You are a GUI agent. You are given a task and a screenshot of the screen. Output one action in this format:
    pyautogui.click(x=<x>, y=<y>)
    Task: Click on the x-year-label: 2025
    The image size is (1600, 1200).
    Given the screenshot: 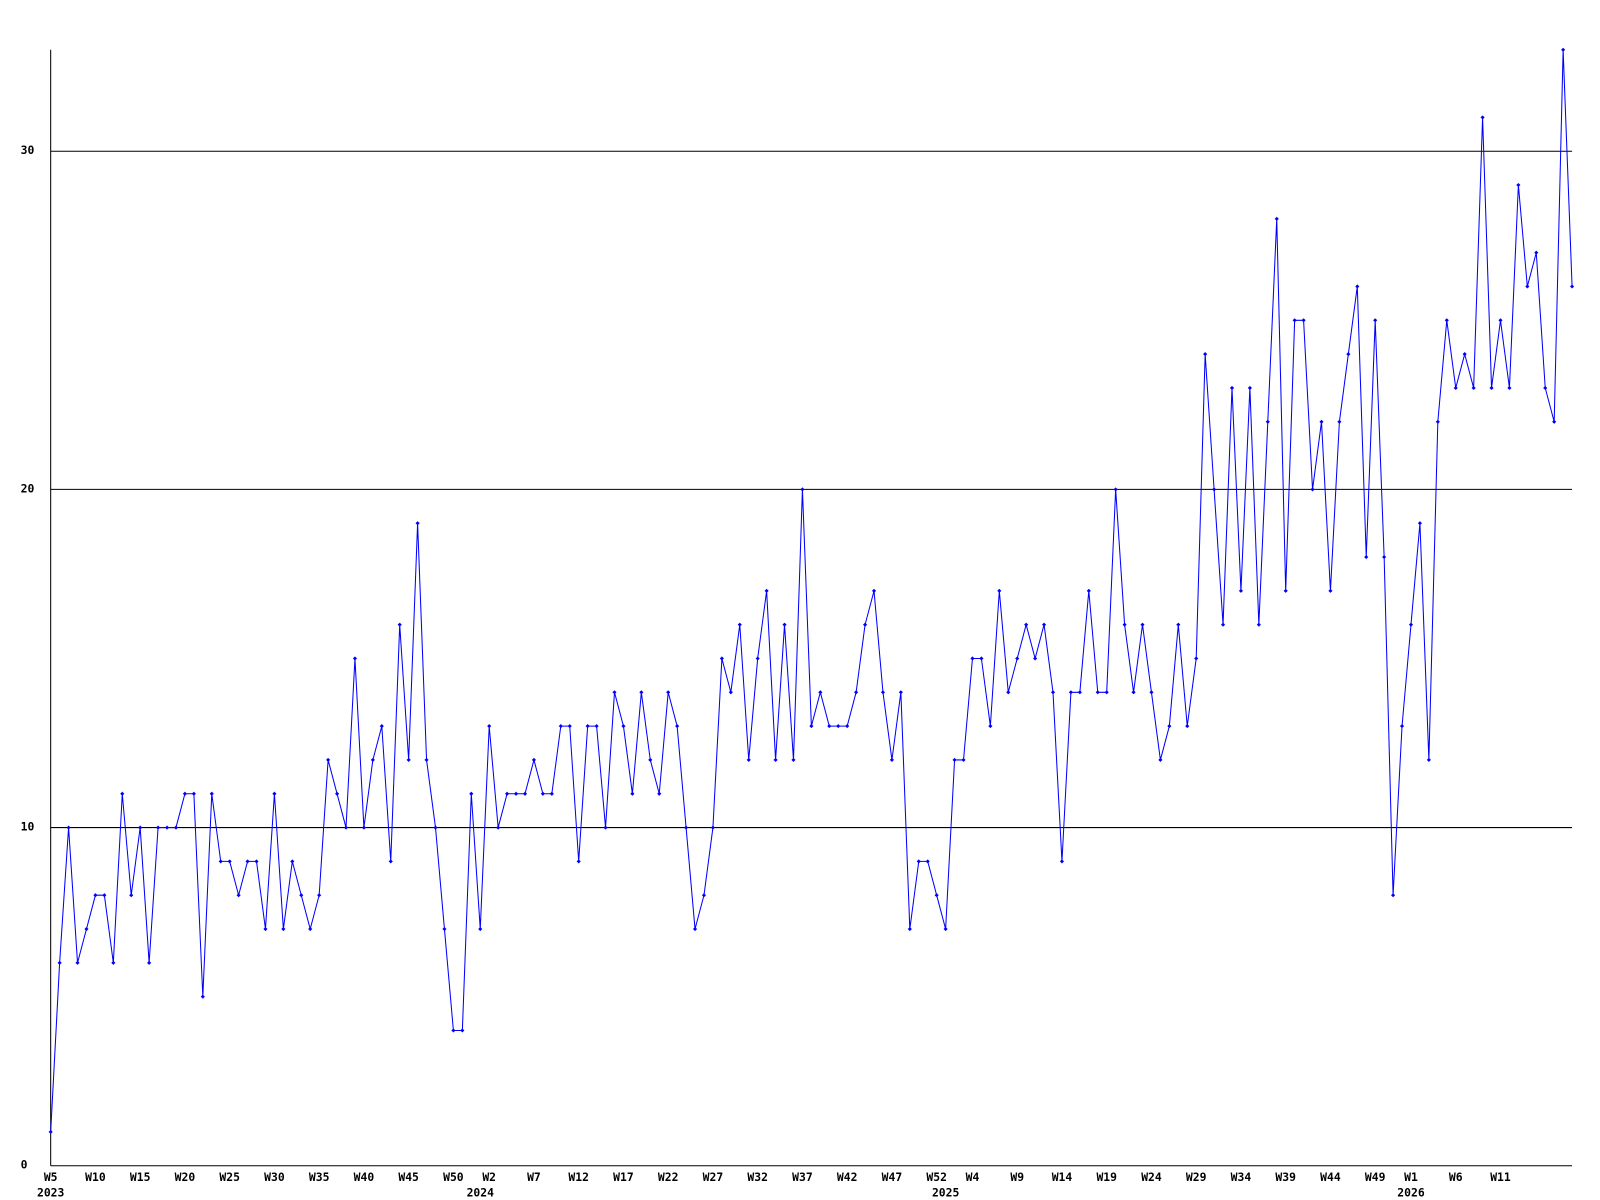 What is the action you would take?
    pyautogui.click(x=946, y=1193)
    